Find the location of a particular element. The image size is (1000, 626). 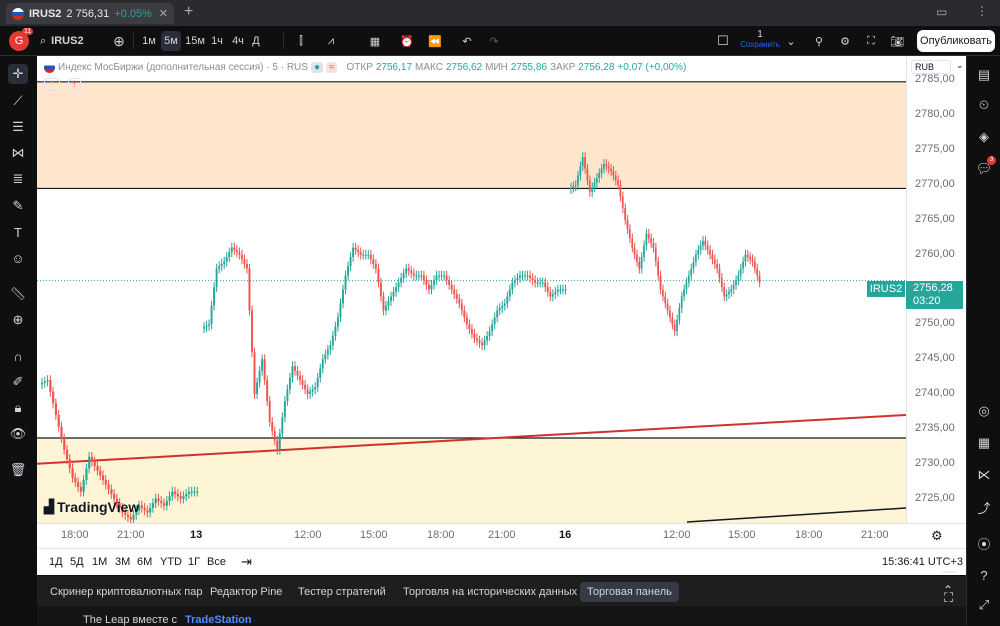

undo-icon: ↶ is located at coordinates (467, 41).